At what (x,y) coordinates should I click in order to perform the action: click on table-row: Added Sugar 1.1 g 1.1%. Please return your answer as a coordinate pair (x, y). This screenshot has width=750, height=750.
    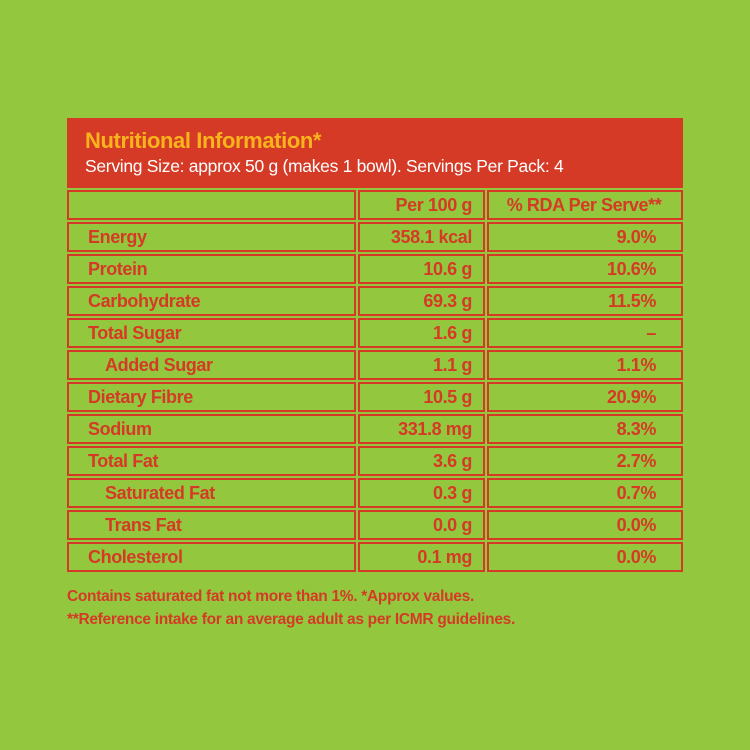
    Looking at the image, I should click on (375, 365).